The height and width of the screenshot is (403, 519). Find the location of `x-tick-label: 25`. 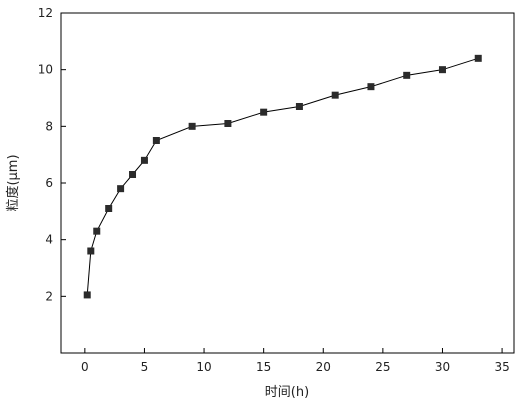

x-tick-label: 25 is located at coordinates (382, 367).